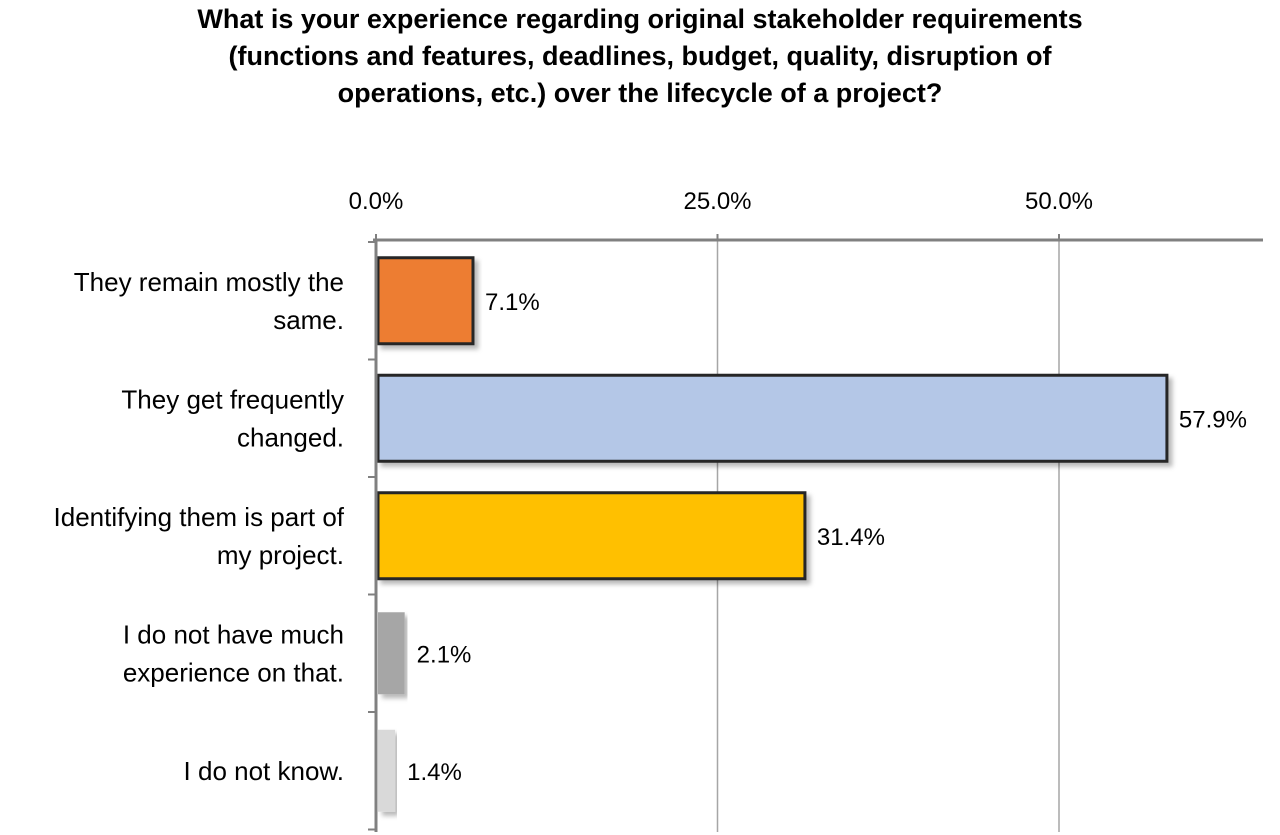  Describe the element at coordinates (308, 320) in the screenshot. I see `category-label: same.` at that location.